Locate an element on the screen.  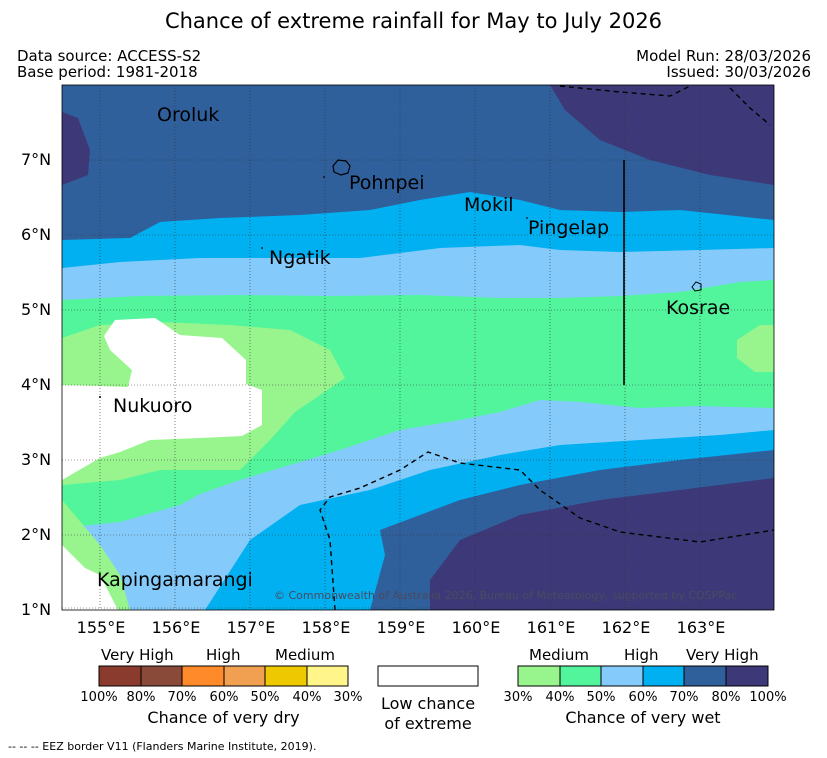
dry-pct-50: 50% is located at coordinates (265, 697).